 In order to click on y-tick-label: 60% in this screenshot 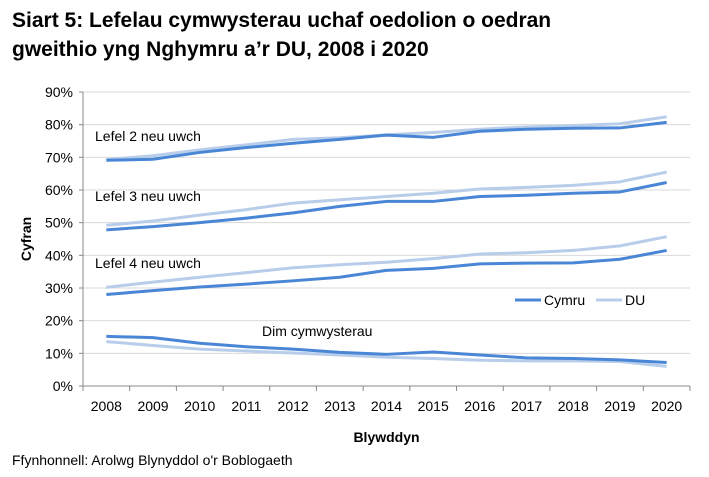, I will do `click(59, 190)`.